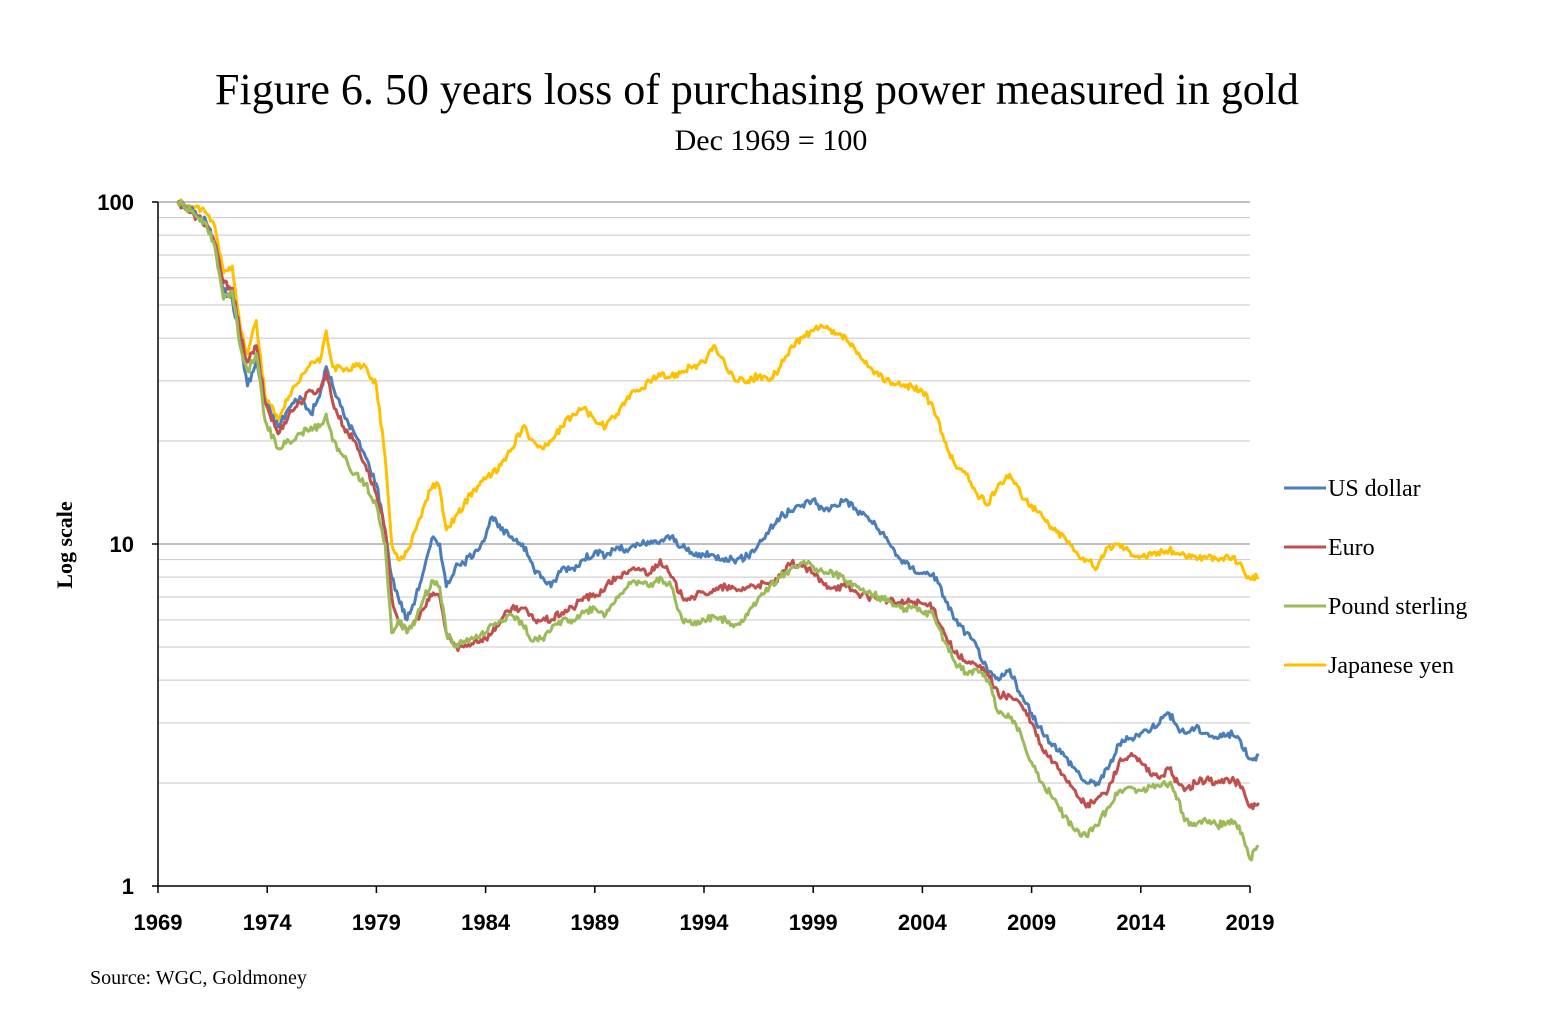 The height and width of the screenshot is (1032, 1544). Describe the element at coordinates (1391, 666) in the screenshot. I see `legend-label: Japanese yen` at that location.